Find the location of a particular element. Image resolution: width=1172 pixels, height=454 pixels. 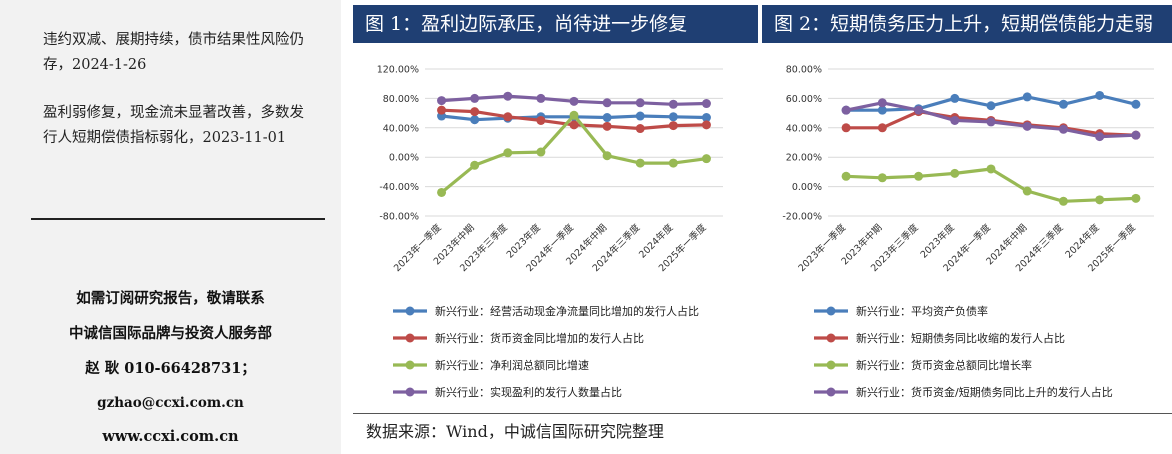

chart2-y-tick-label: 0.00% is located at coordinates (807, 187).